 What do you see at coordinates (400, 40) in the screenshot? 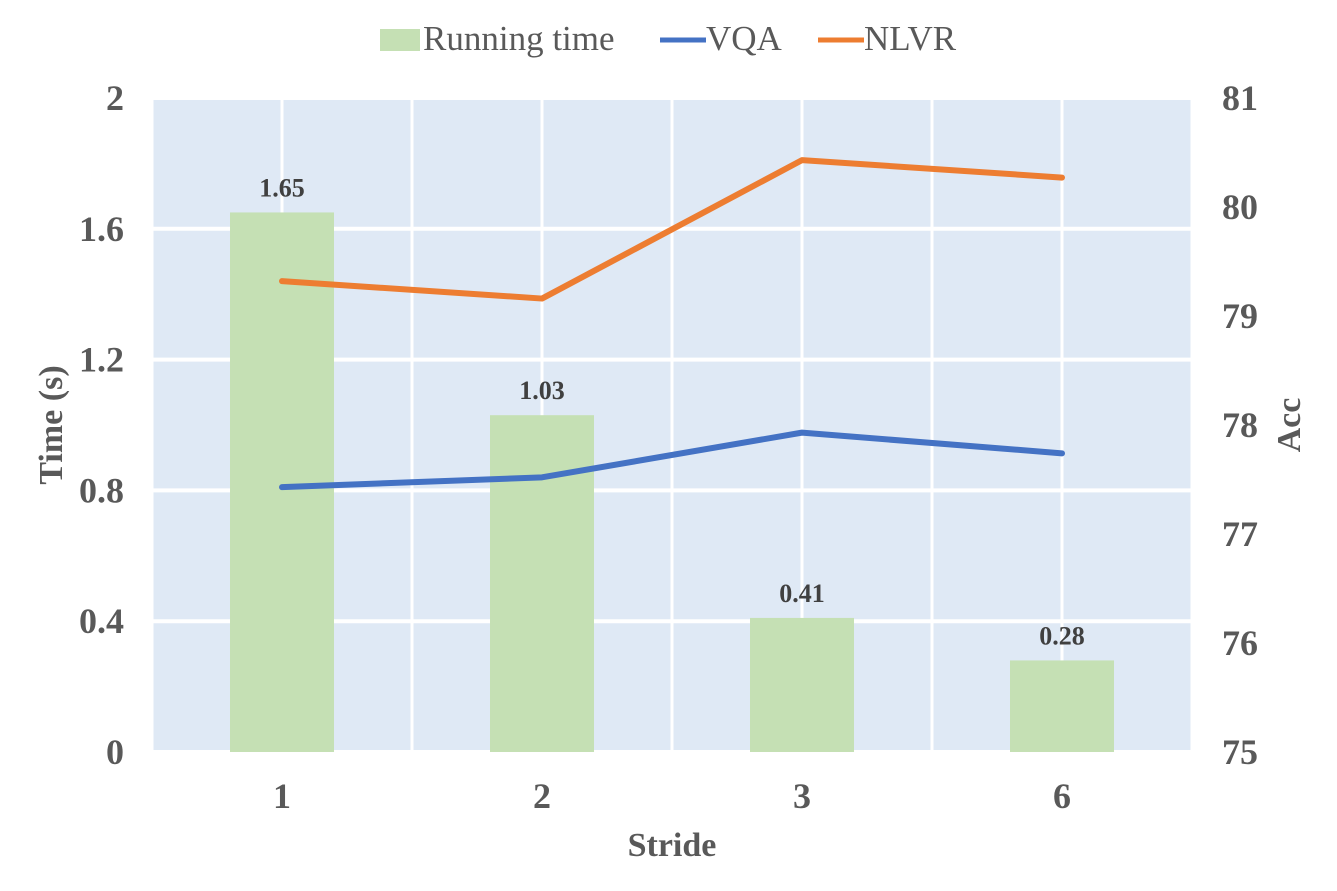
I see `legend-swatch-running-time` at bounding box center [400, 40].